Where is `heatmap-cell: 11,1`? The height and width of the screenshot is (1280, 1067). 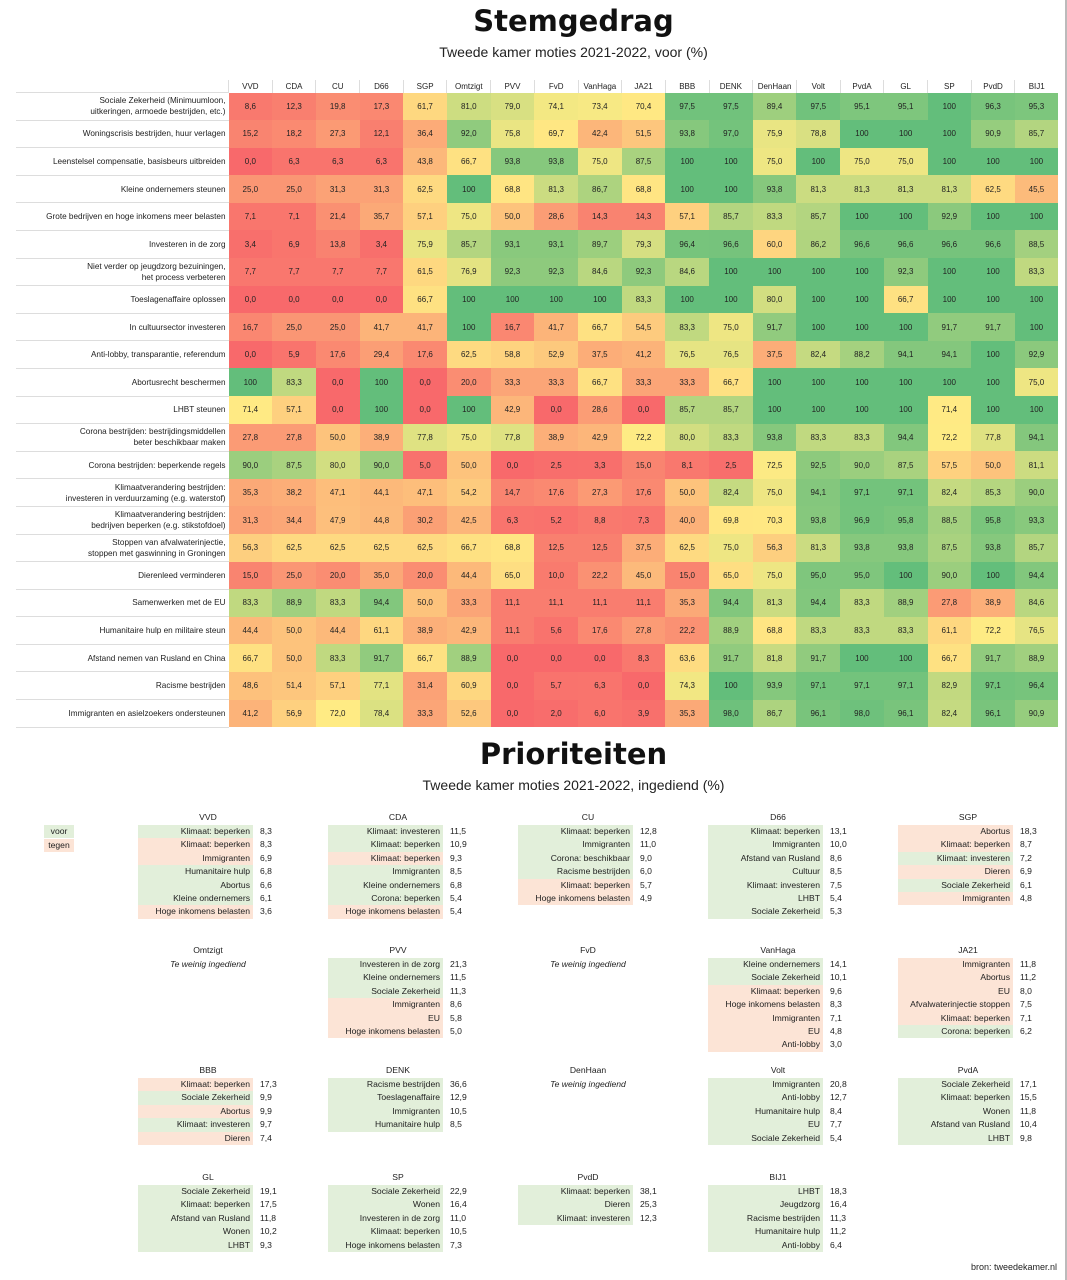
heatmap-cell: 11,1 is located at coordinates (512, 630).